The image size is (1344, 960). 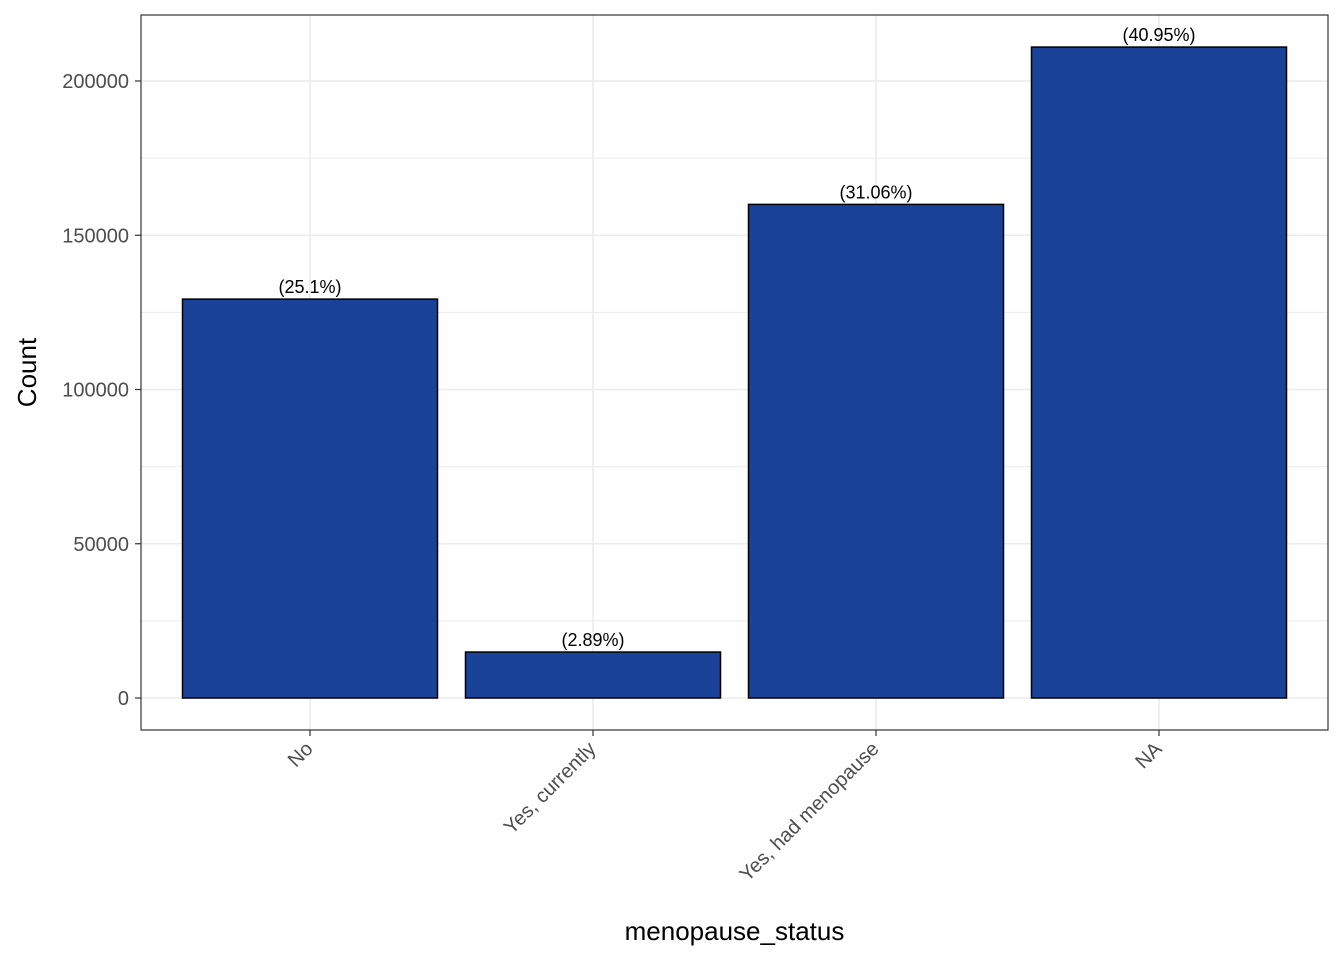 I want to click on y-tick-label: 100000, so click(x=95, y=391).